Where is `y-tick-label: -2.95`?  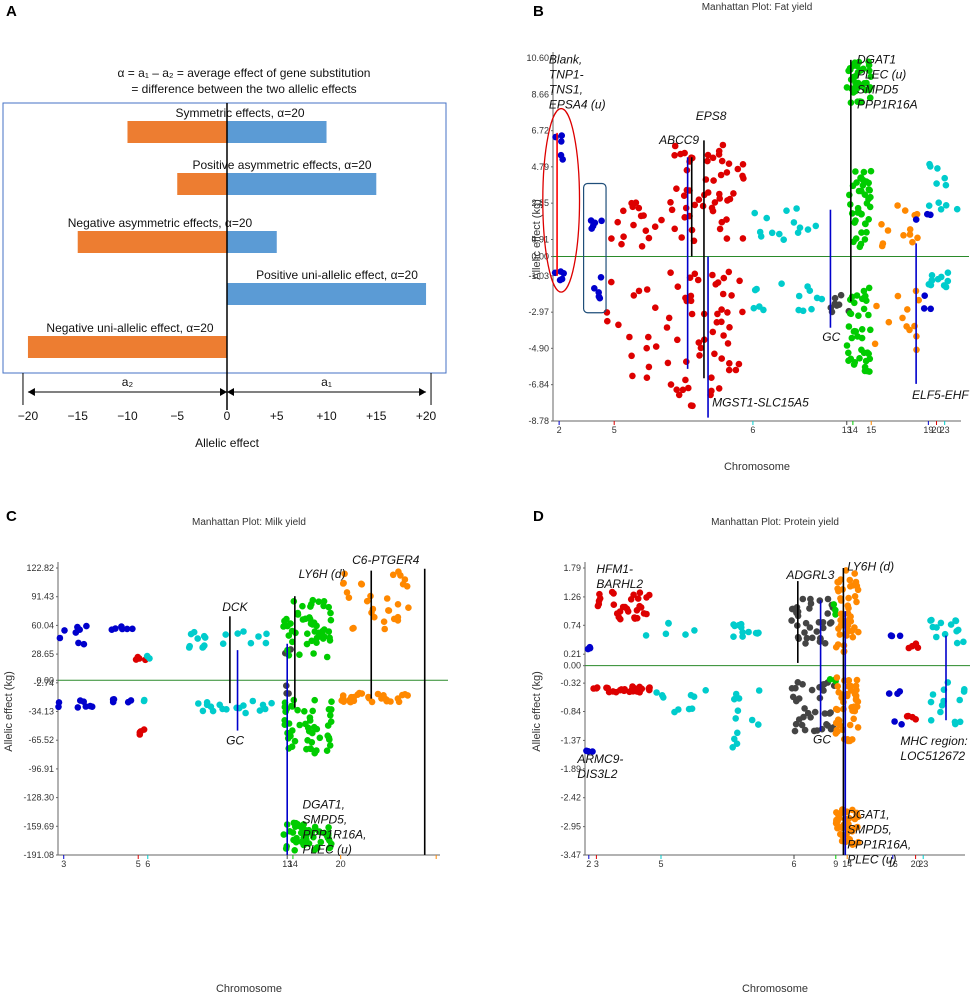
y-tick-label: -2.95 is located at coordinates (570, 827).